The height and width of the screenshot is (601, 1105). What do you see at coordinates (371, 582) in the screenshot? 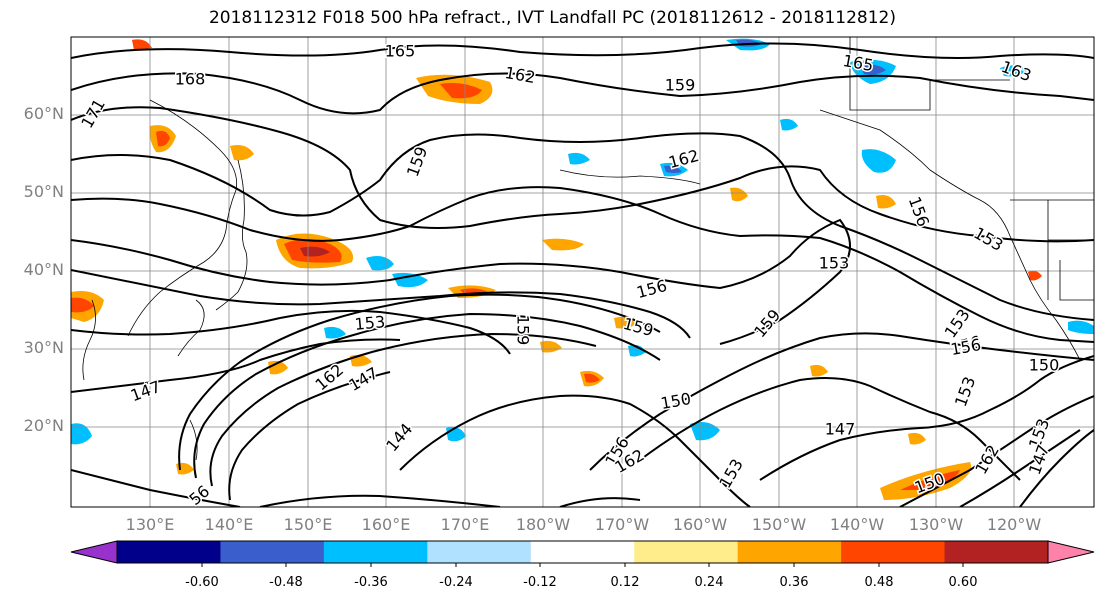
I see `colorbar-tick-label: -0.36` at bounding box center [371, 582].